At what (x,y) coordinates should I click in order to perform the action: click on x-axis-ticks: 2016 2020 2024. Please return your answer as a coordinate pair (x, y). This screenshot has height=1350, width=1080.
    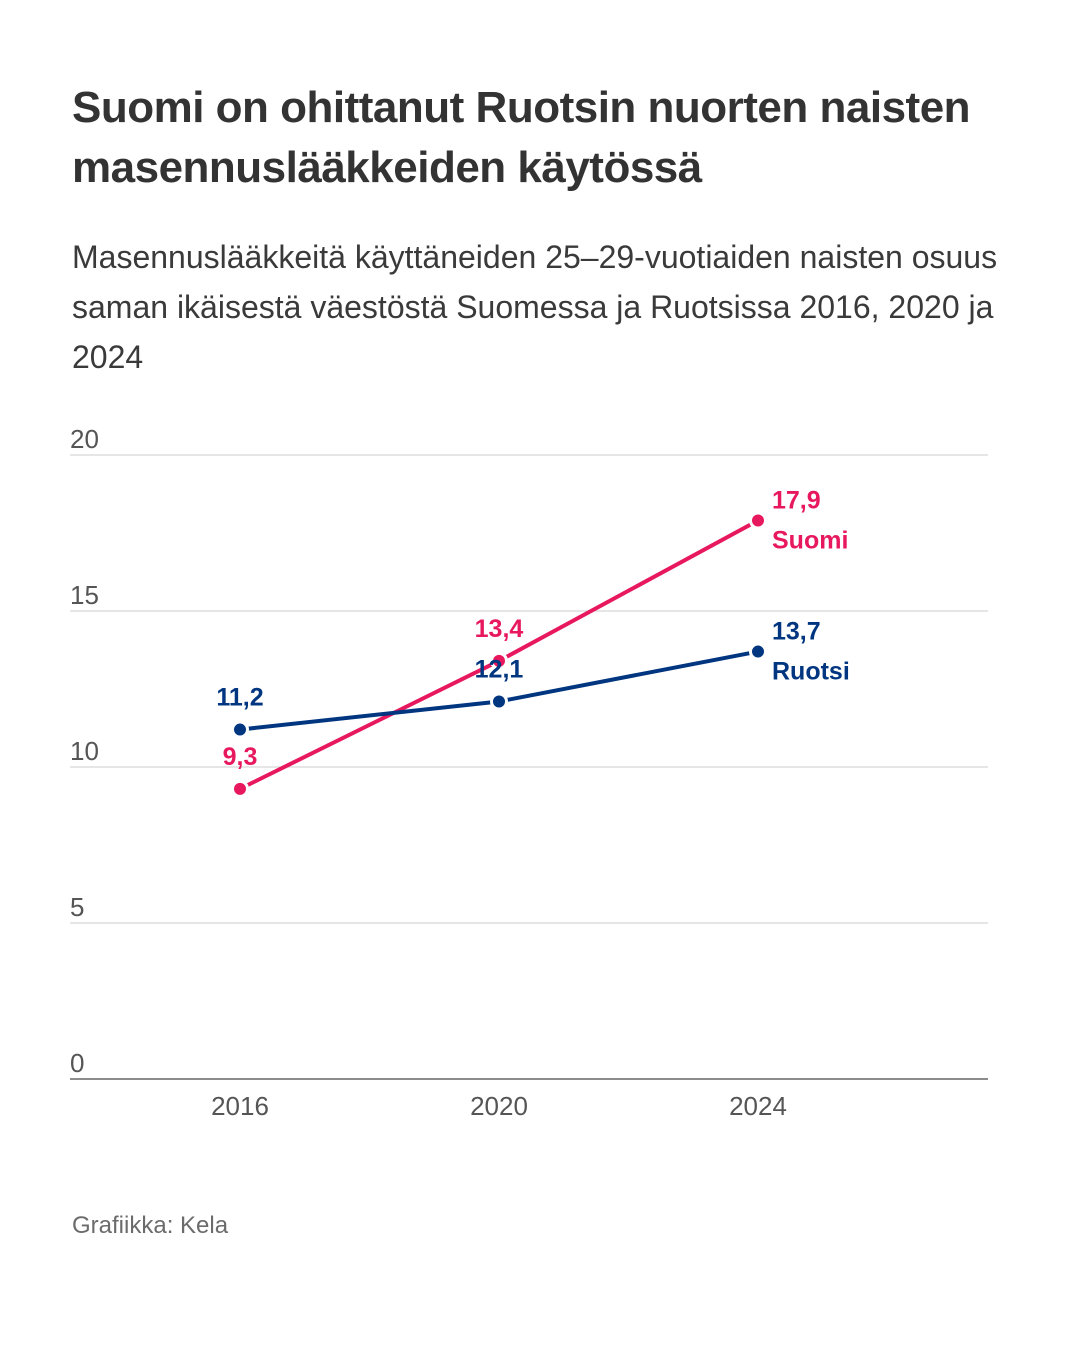
    Looking at the image, I should click on (499, 1106).